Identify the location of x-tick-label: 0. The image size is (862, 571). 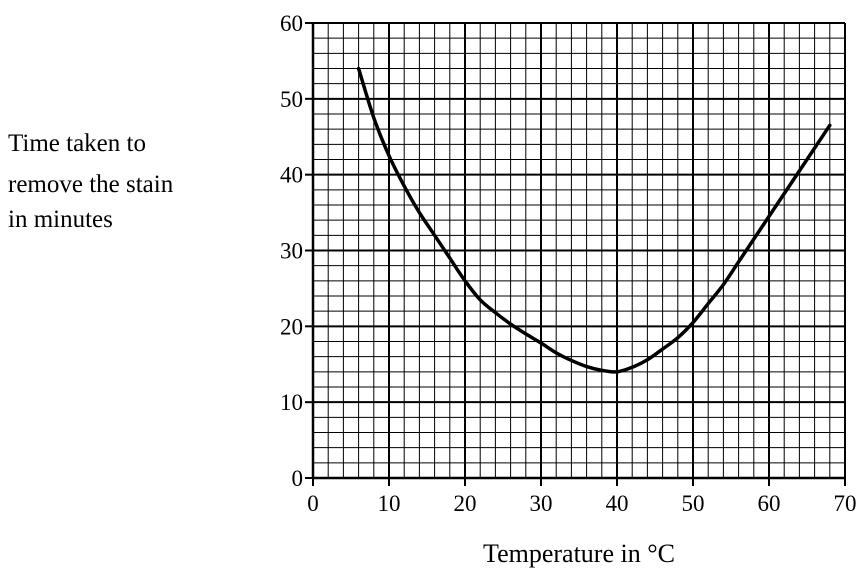
(313, 503).